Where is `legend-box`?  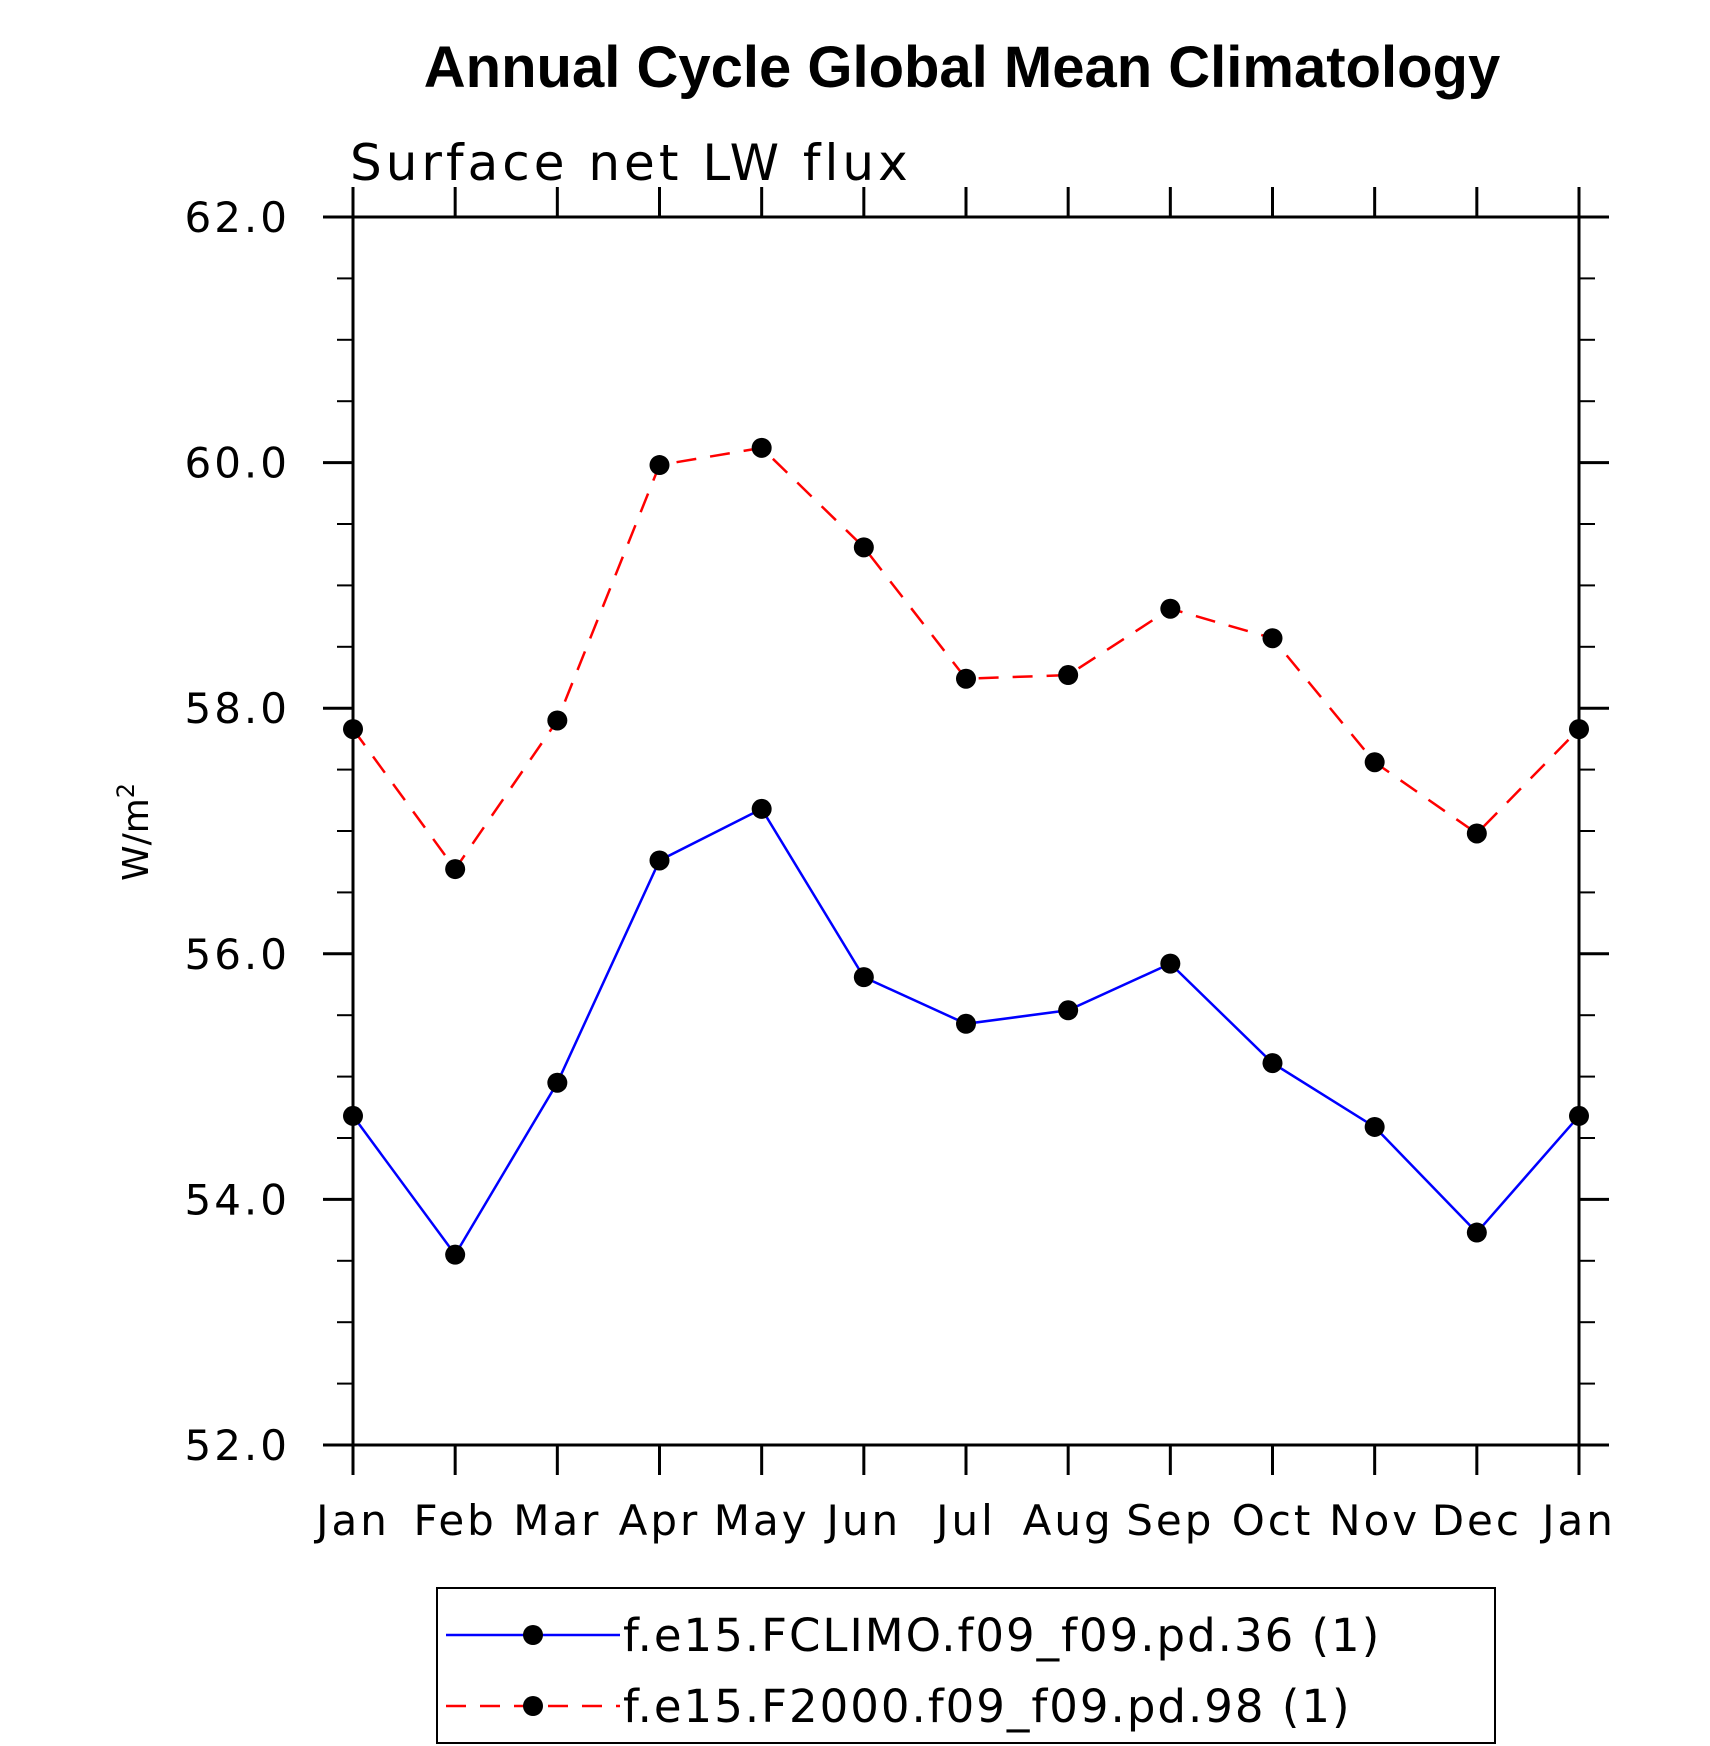
legend-box is located at coordinates (966, 1665).